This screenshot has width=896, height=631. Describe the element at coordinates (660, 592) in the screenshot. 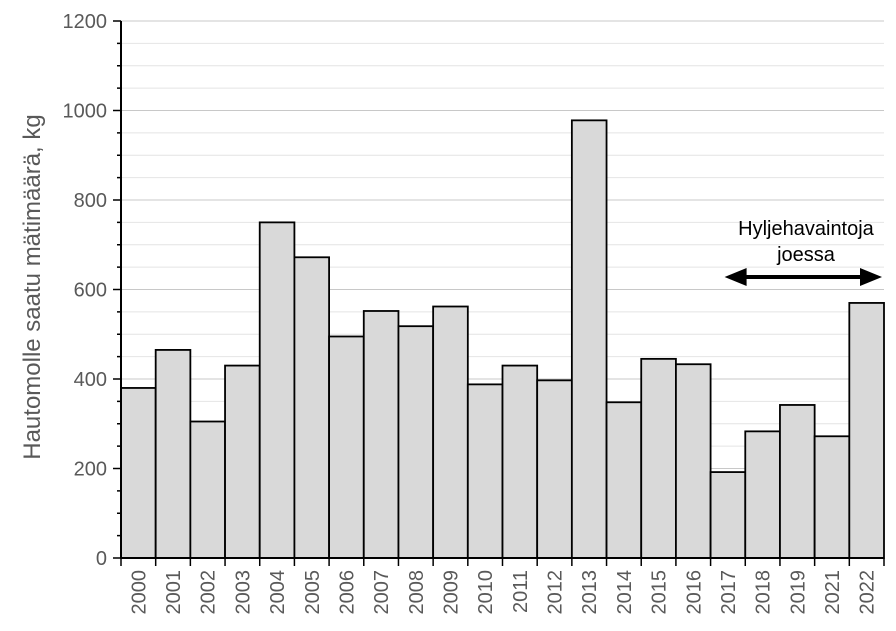

I see `x-tick-label: 2015` at that location.